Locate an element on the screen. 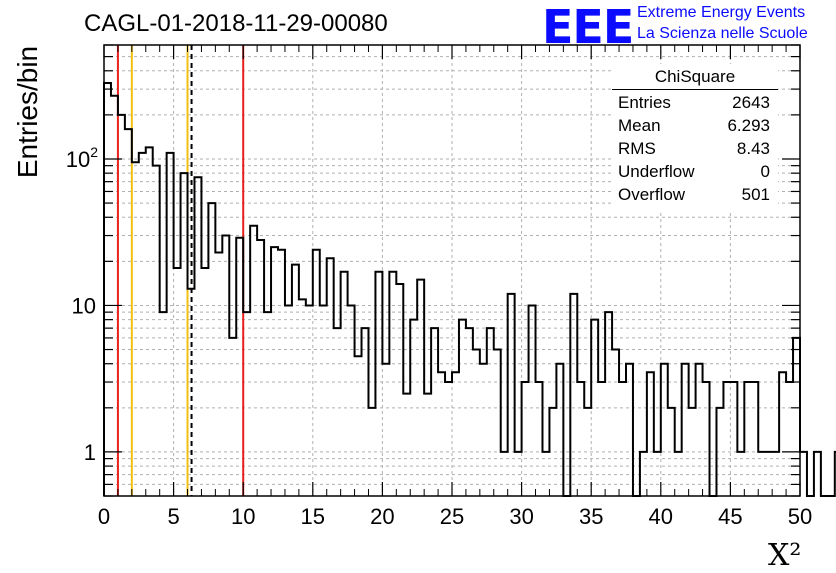 The width and height of the screenshot is (836, 573). stats-key: Mean is located at coordinates (639, 125).